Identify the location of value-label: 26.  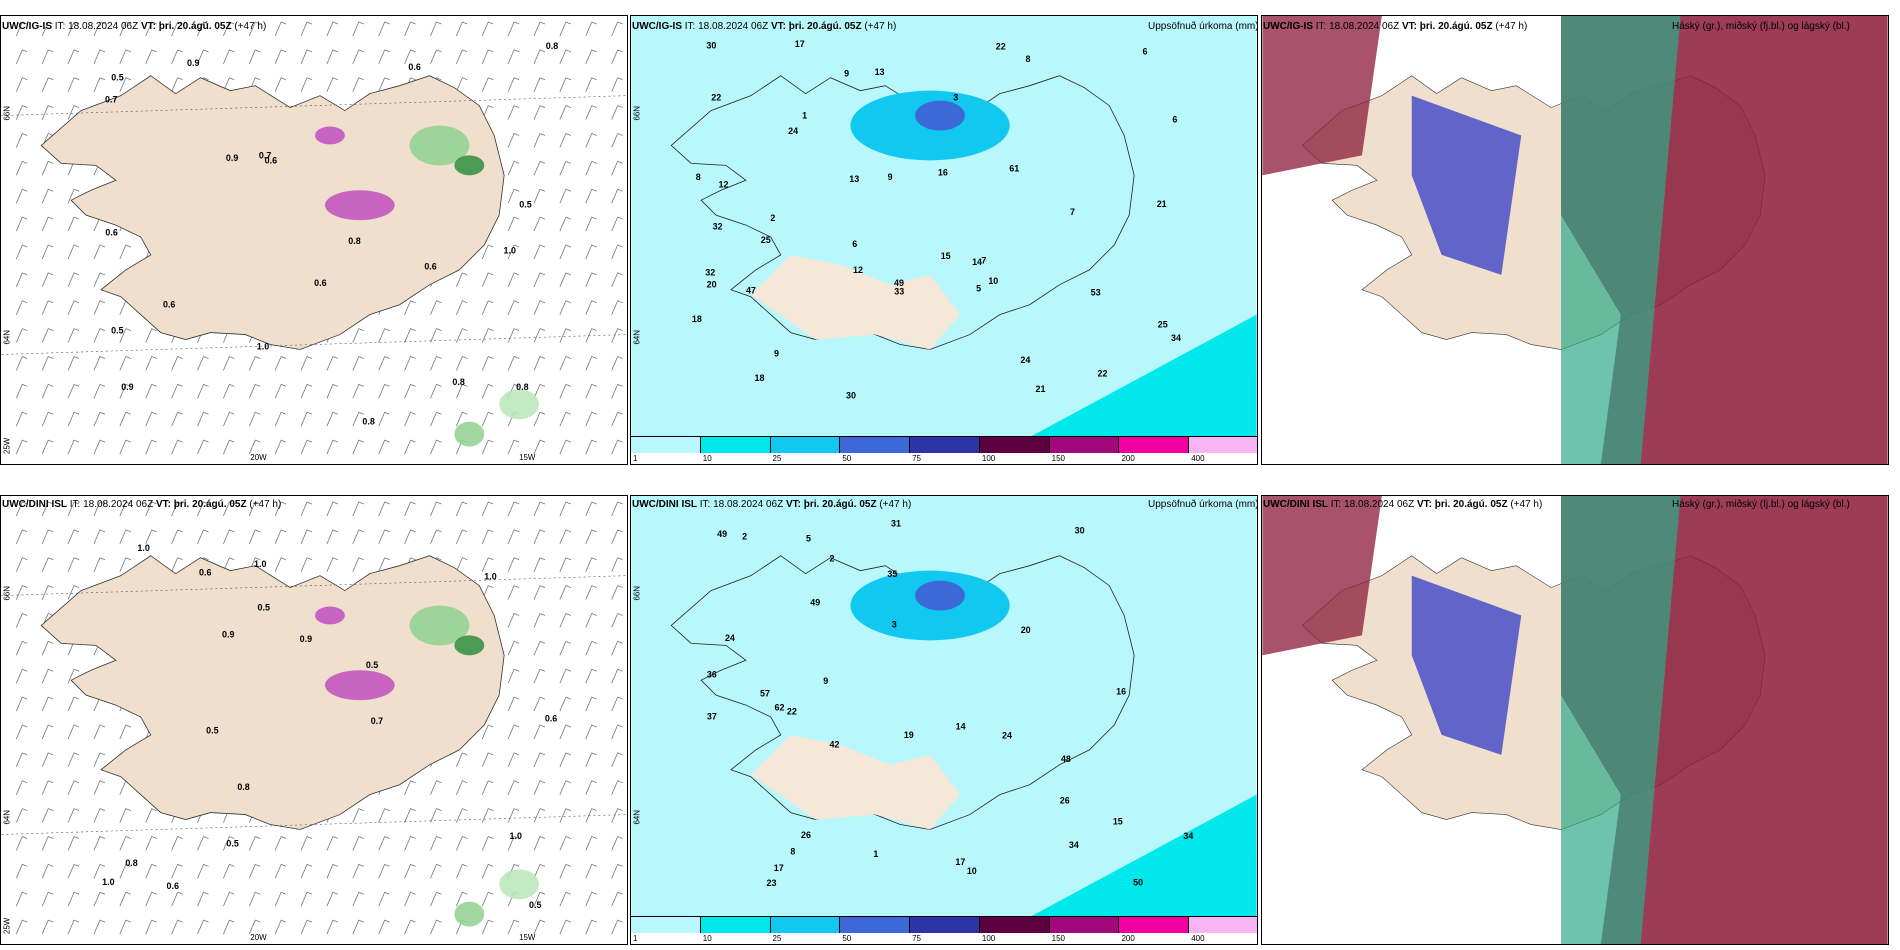
(1065, 800).